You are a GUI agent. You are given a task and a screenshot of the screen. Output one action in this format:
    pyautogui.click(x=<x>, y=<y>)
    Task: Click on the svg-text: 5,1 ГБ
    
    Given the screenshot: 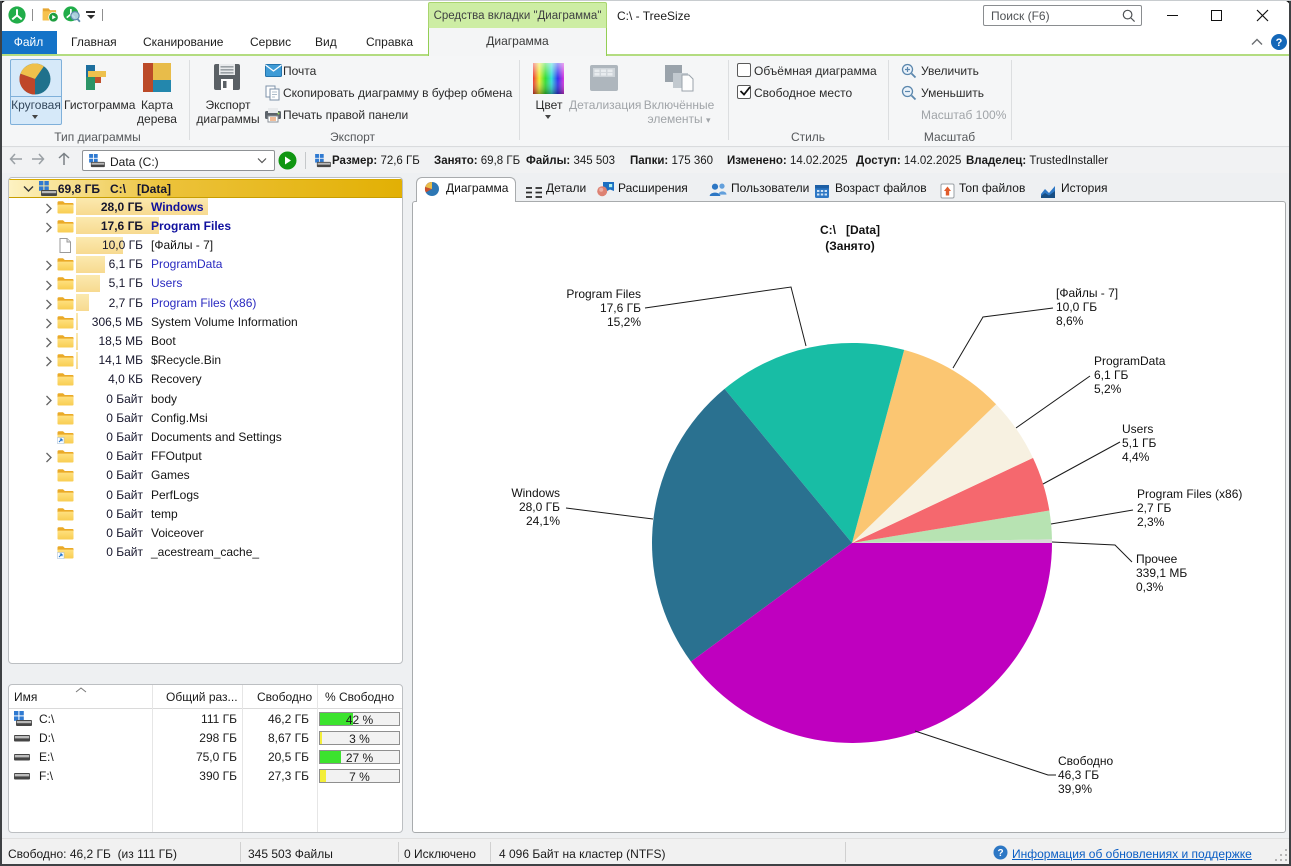 What is the action you would take?
    pyautogui.click(x=1139, y=443)
    